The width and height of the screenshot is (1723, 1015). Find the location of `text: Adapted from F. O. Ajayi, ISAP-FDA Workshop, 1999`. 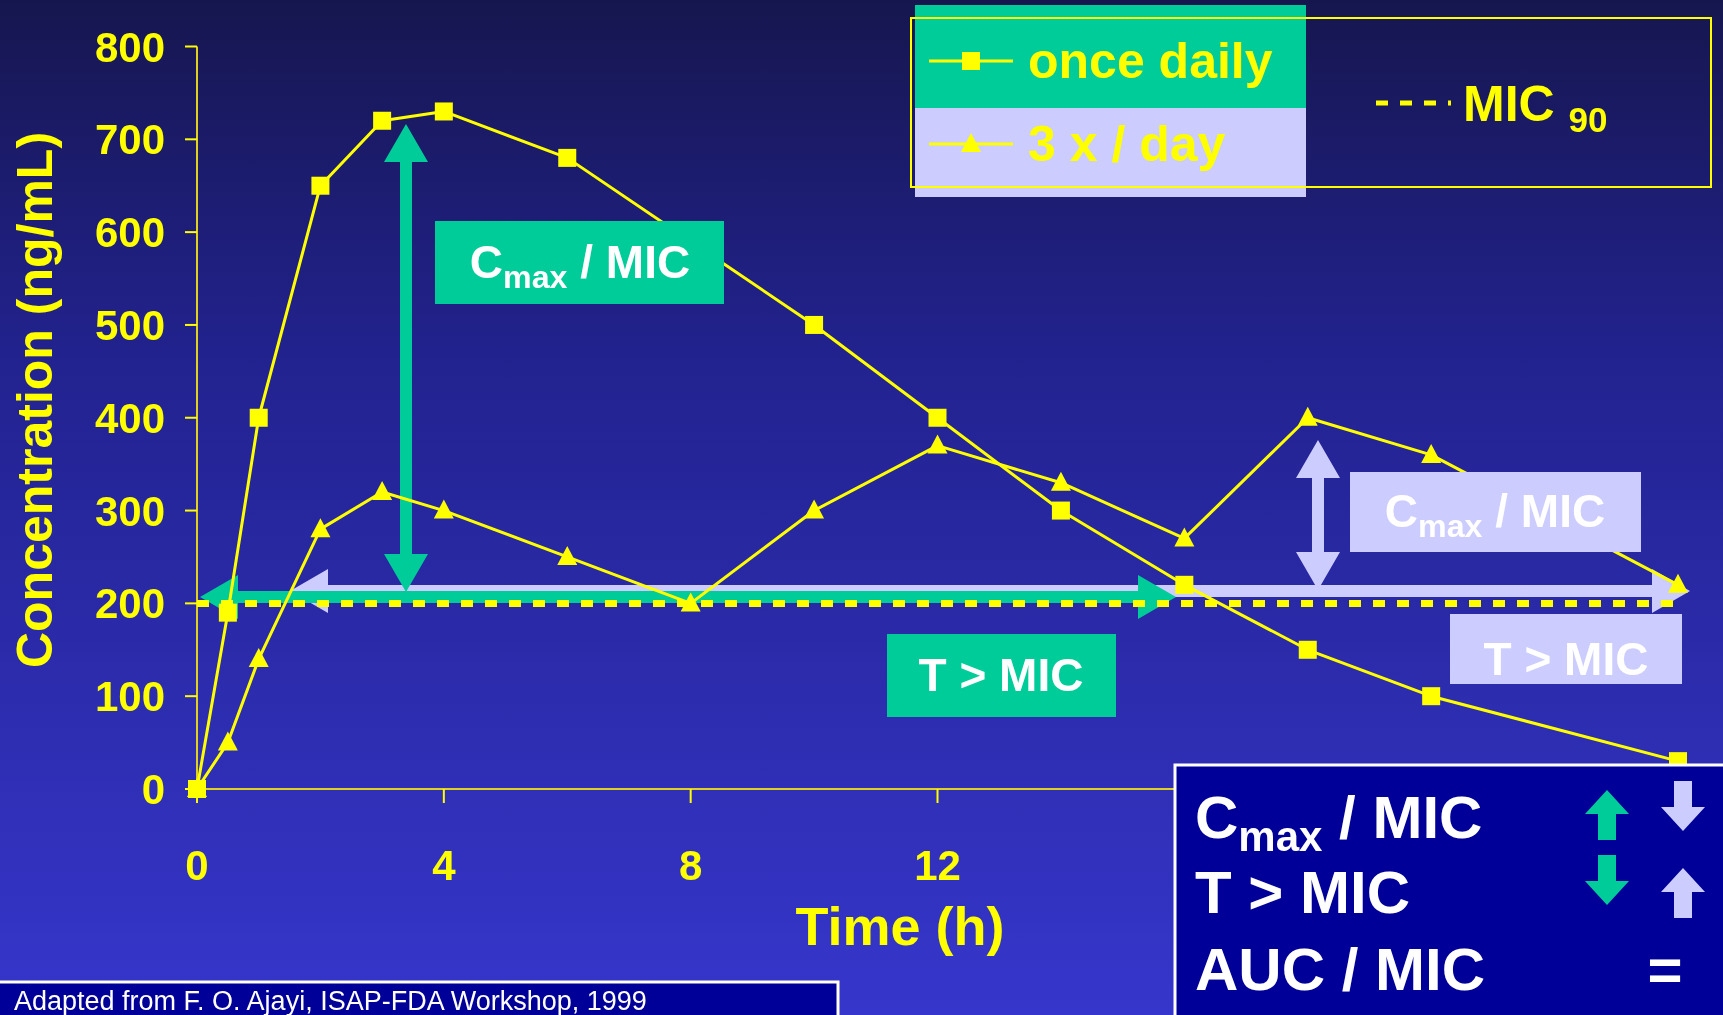

text: Adapted from F. O. Ajayi, ISAP-FDA Workshop, 1999 is located at coordinates (330, 1000).